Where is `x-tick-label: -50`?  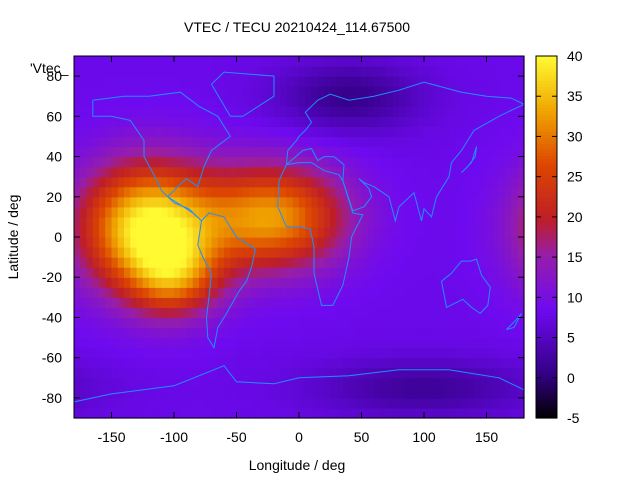 x-tick-label: -50 is located at coordinates (236, 437).